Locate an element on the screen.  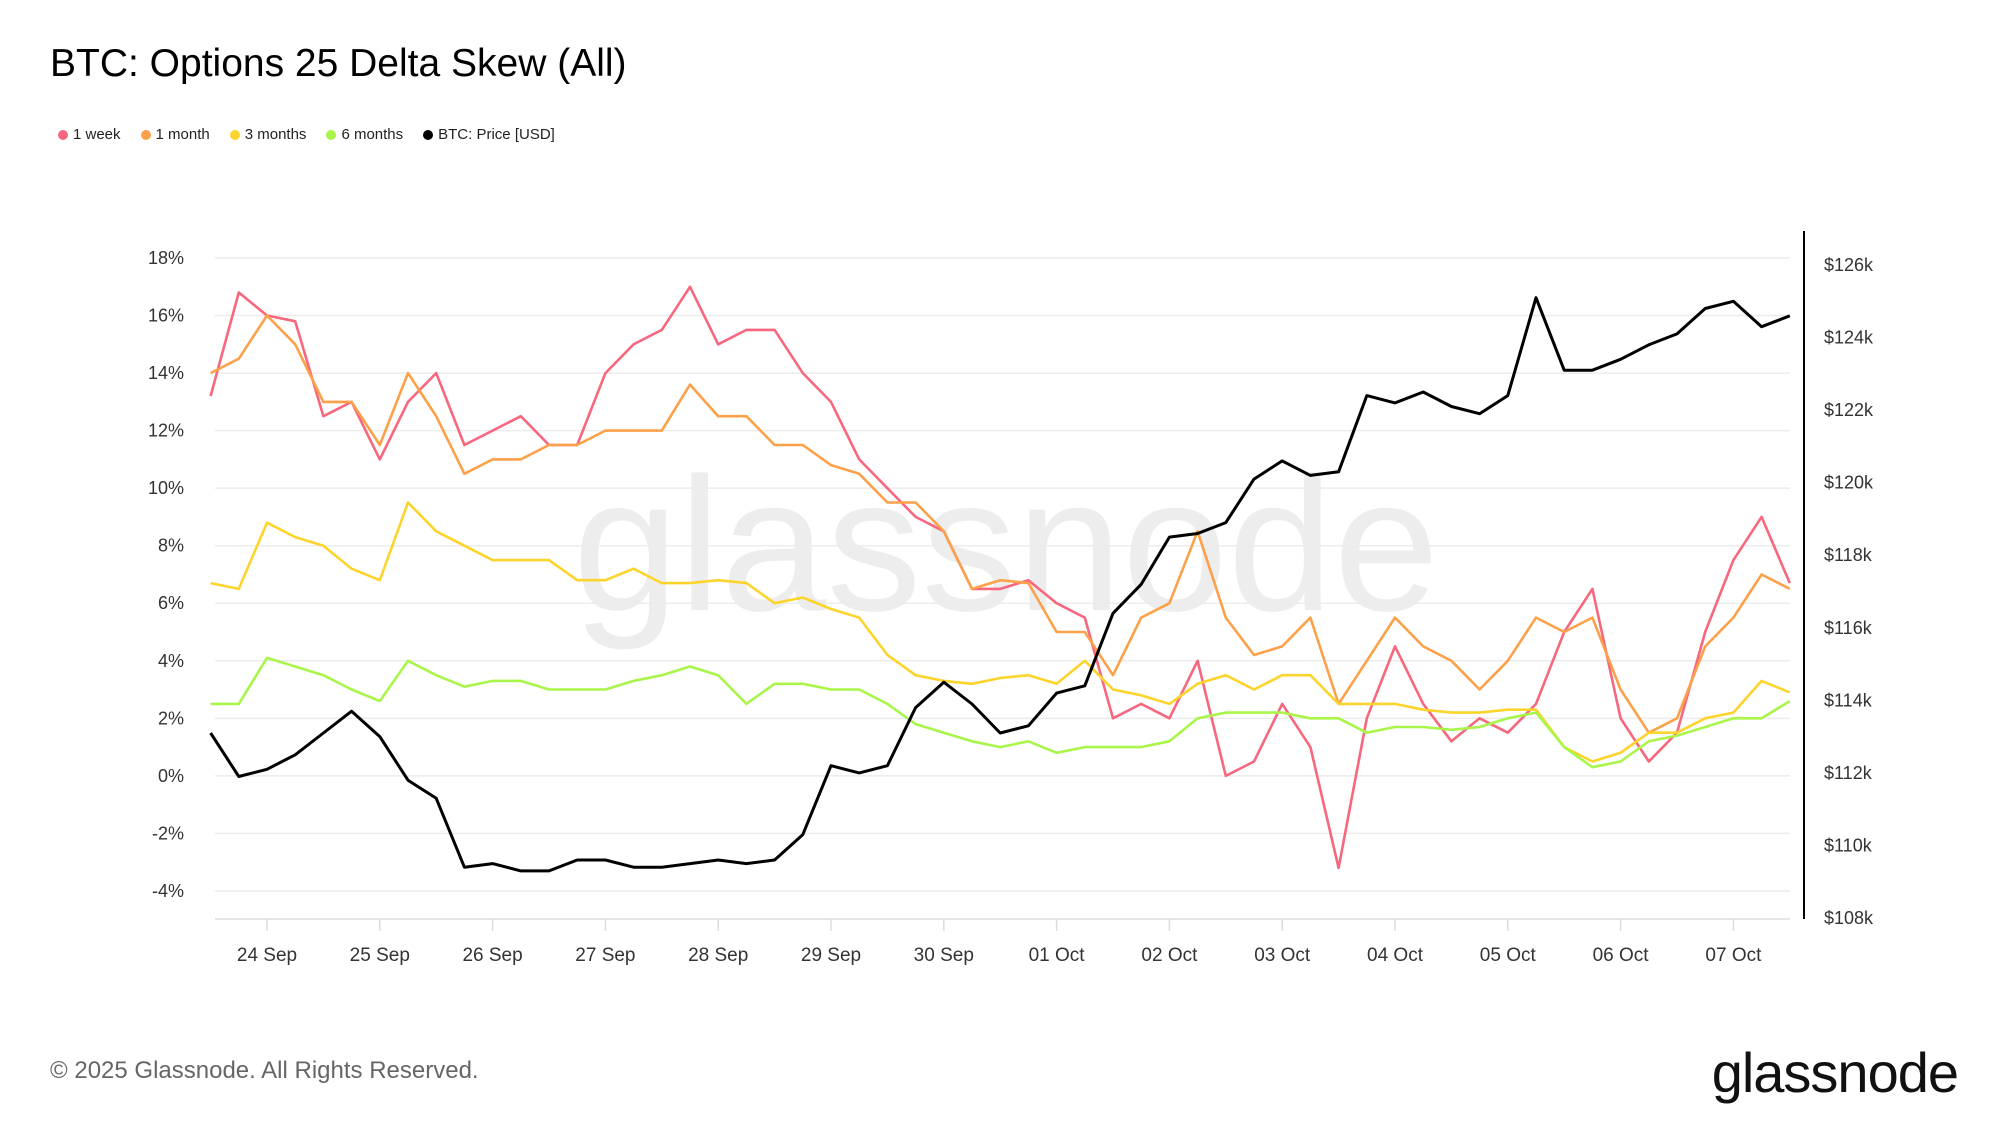
x-axis-tick-label: 28 Sep is located at coordinates (718, 955).